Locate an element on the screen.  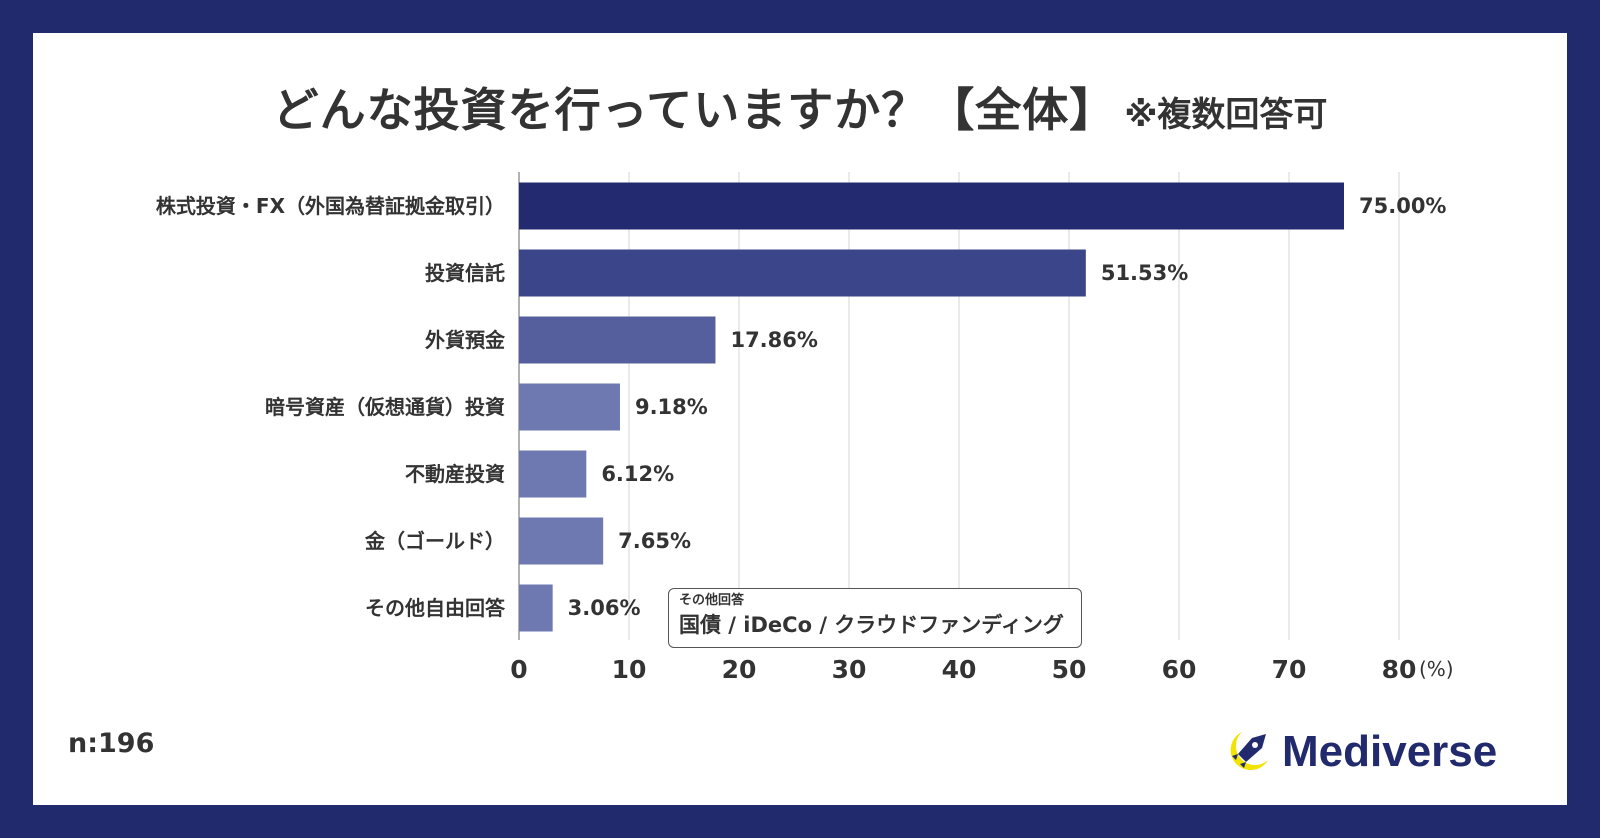
value-label: 6.12% is located at coordinates (637, 474).